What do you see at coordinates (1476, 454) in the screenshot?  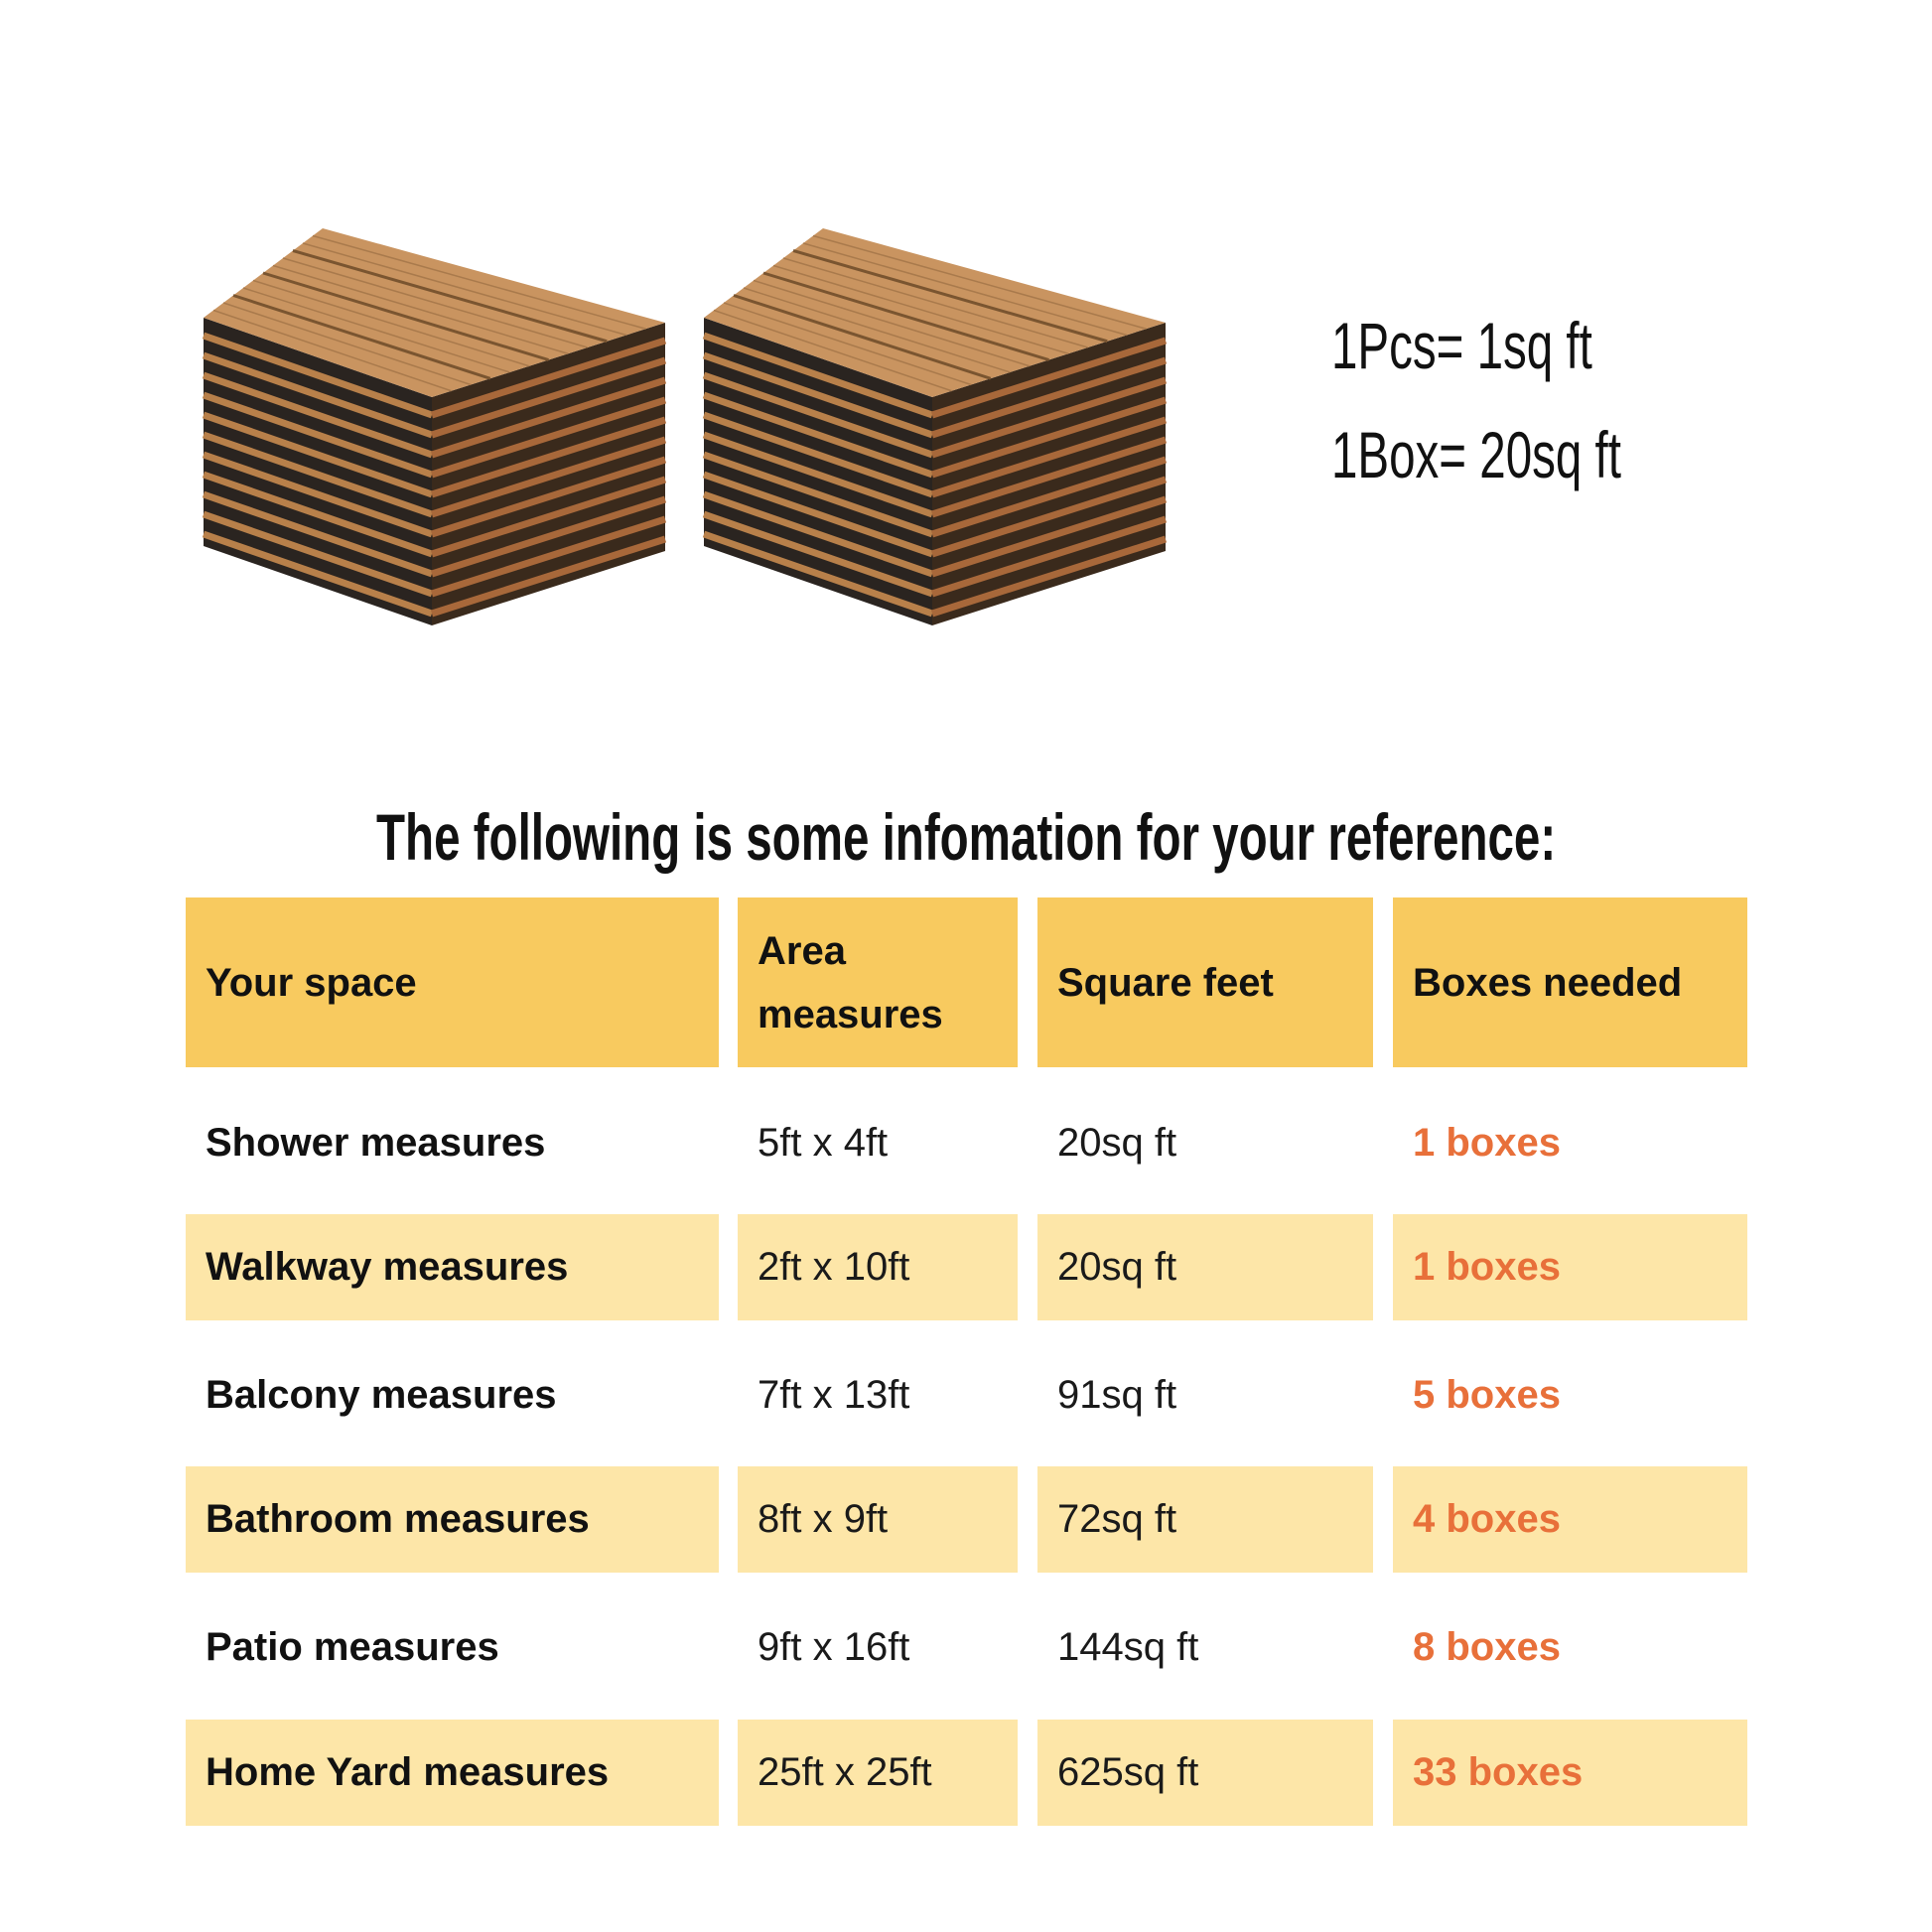 I see `spec-per-box: 1Box= 20sq ft` at bounding box center [1476, 454].